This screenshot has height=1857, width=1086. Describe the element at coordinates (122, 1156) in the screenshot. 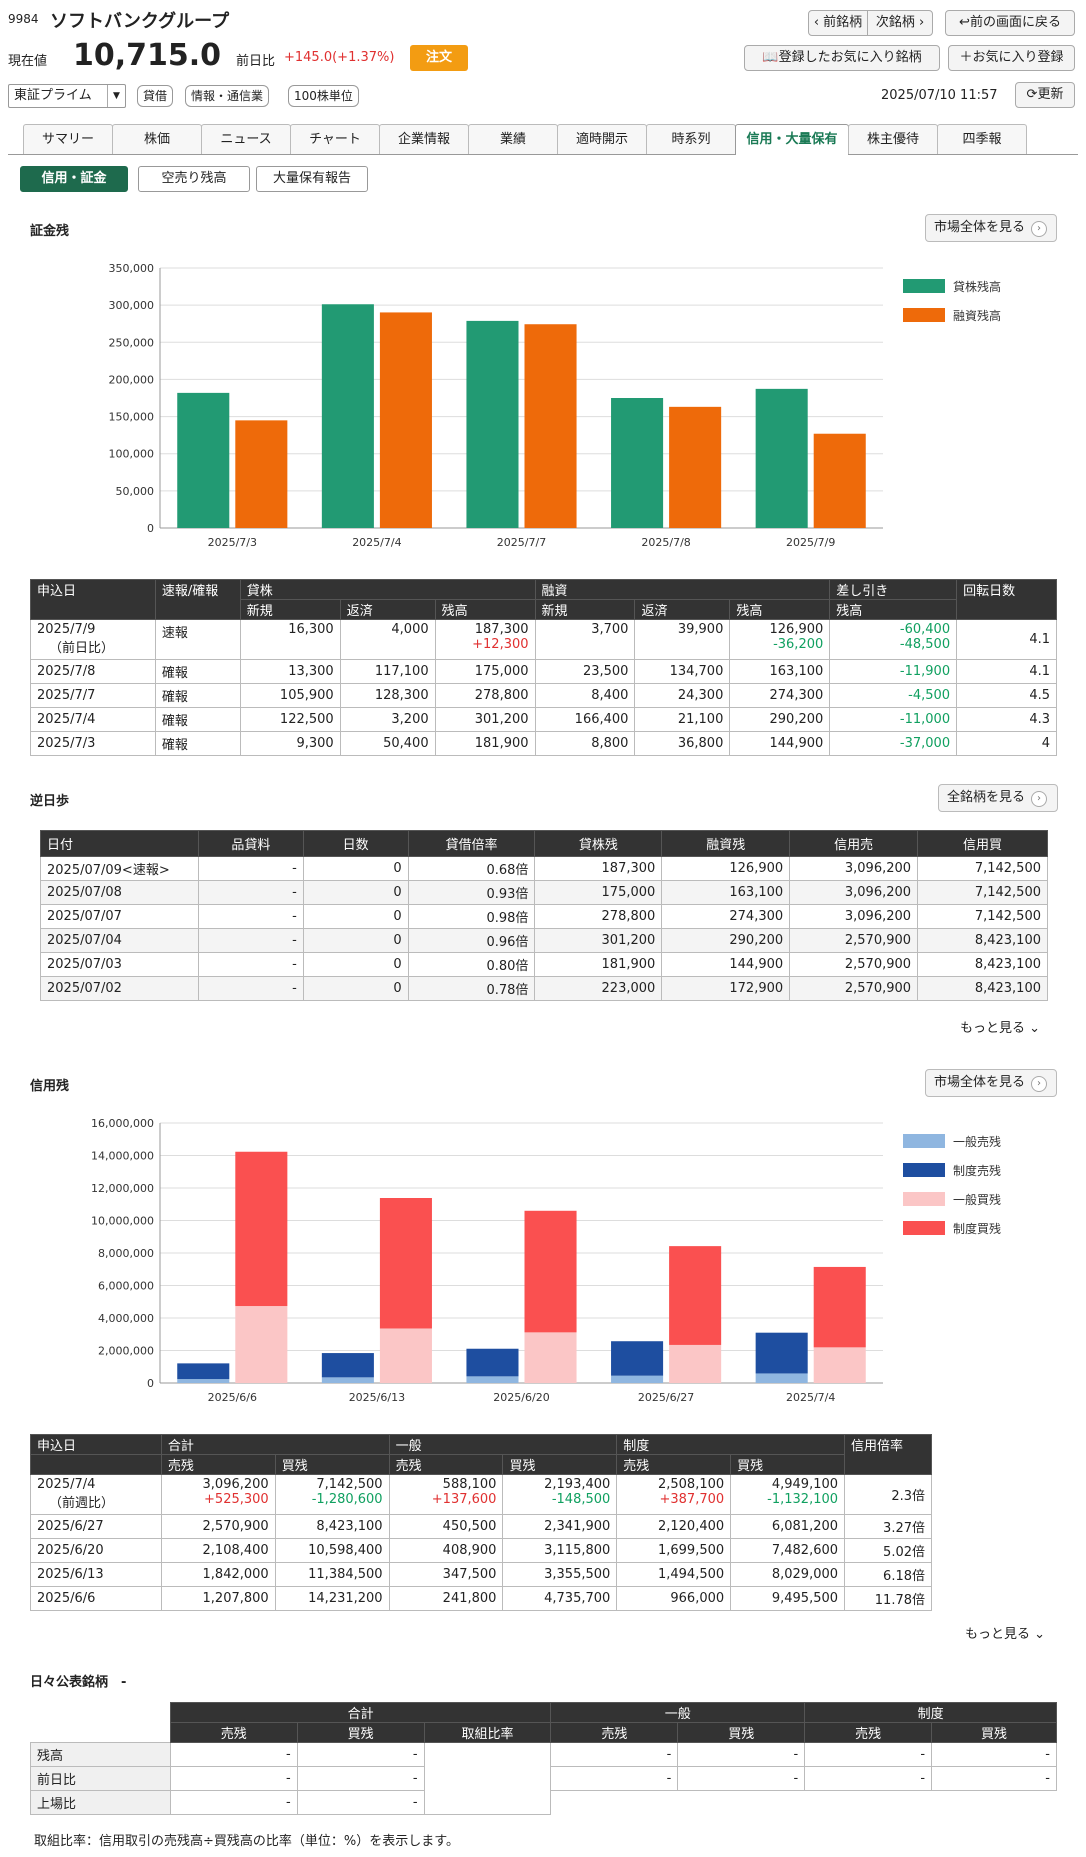

I see `y-tick-label: 14,000,000` at that location.